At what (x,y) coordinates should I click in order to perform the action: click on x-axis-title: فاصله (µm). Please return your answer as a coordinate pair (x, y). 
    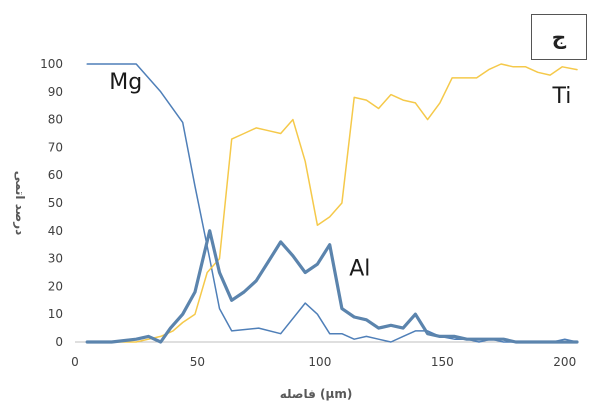
    Looking at the image, I should click on (316, 394).